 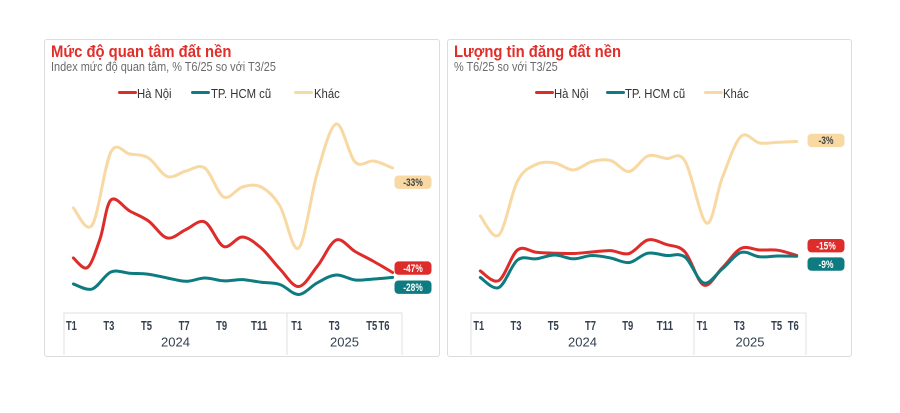 What do you see at coordinates (826, 265) in the screenshot?
I see `svg-text: -9%` at bounding box center [826, 265].